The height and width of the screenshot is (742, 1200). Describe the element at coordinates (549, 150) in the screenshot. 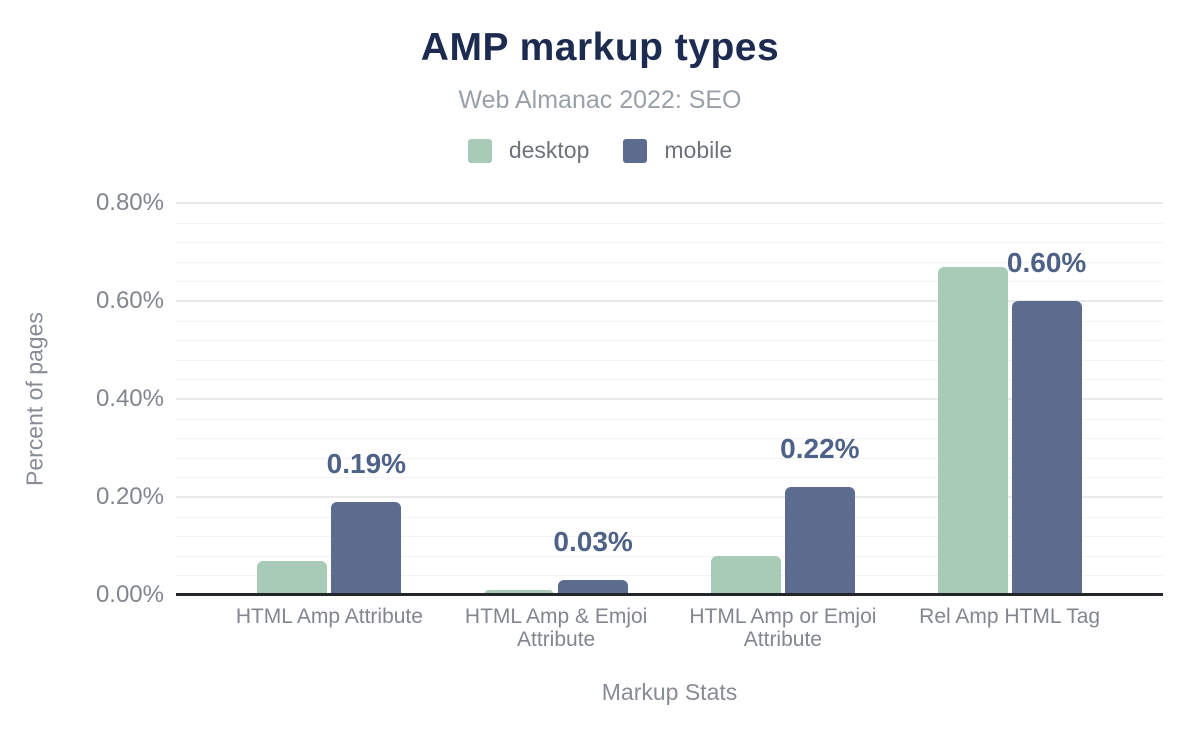

I see `legend-label-desktop: desktop` at that location.